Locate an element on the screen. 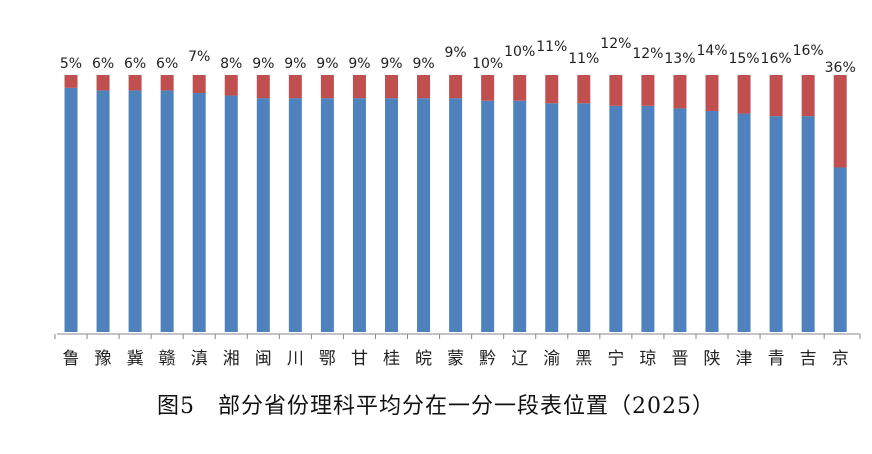  category-label: 川 is located at coordinates (295, 359).